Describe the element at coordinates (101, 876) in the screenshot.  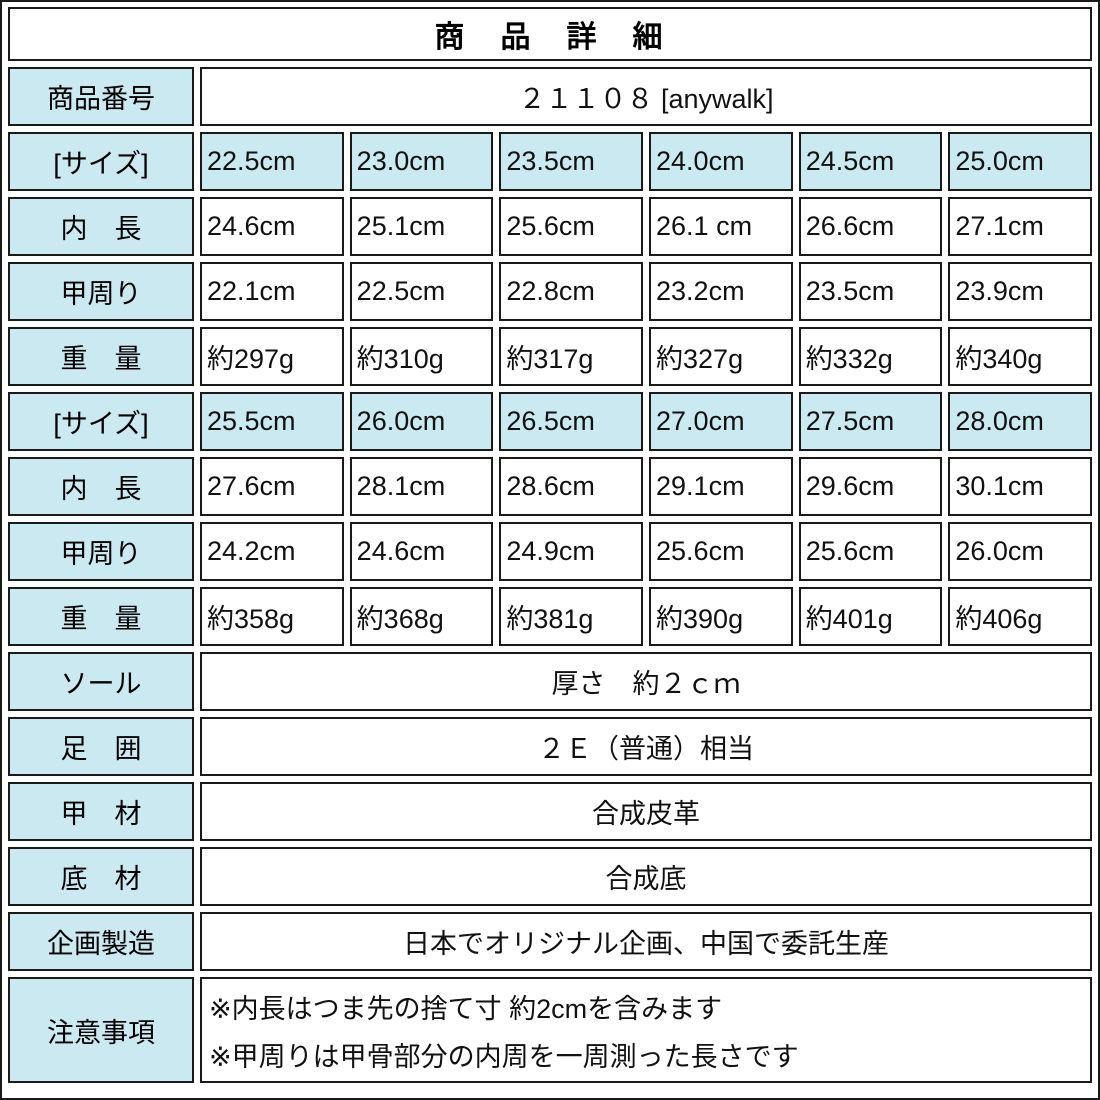
I see `row-header-sole-material: 底 材` at that location.